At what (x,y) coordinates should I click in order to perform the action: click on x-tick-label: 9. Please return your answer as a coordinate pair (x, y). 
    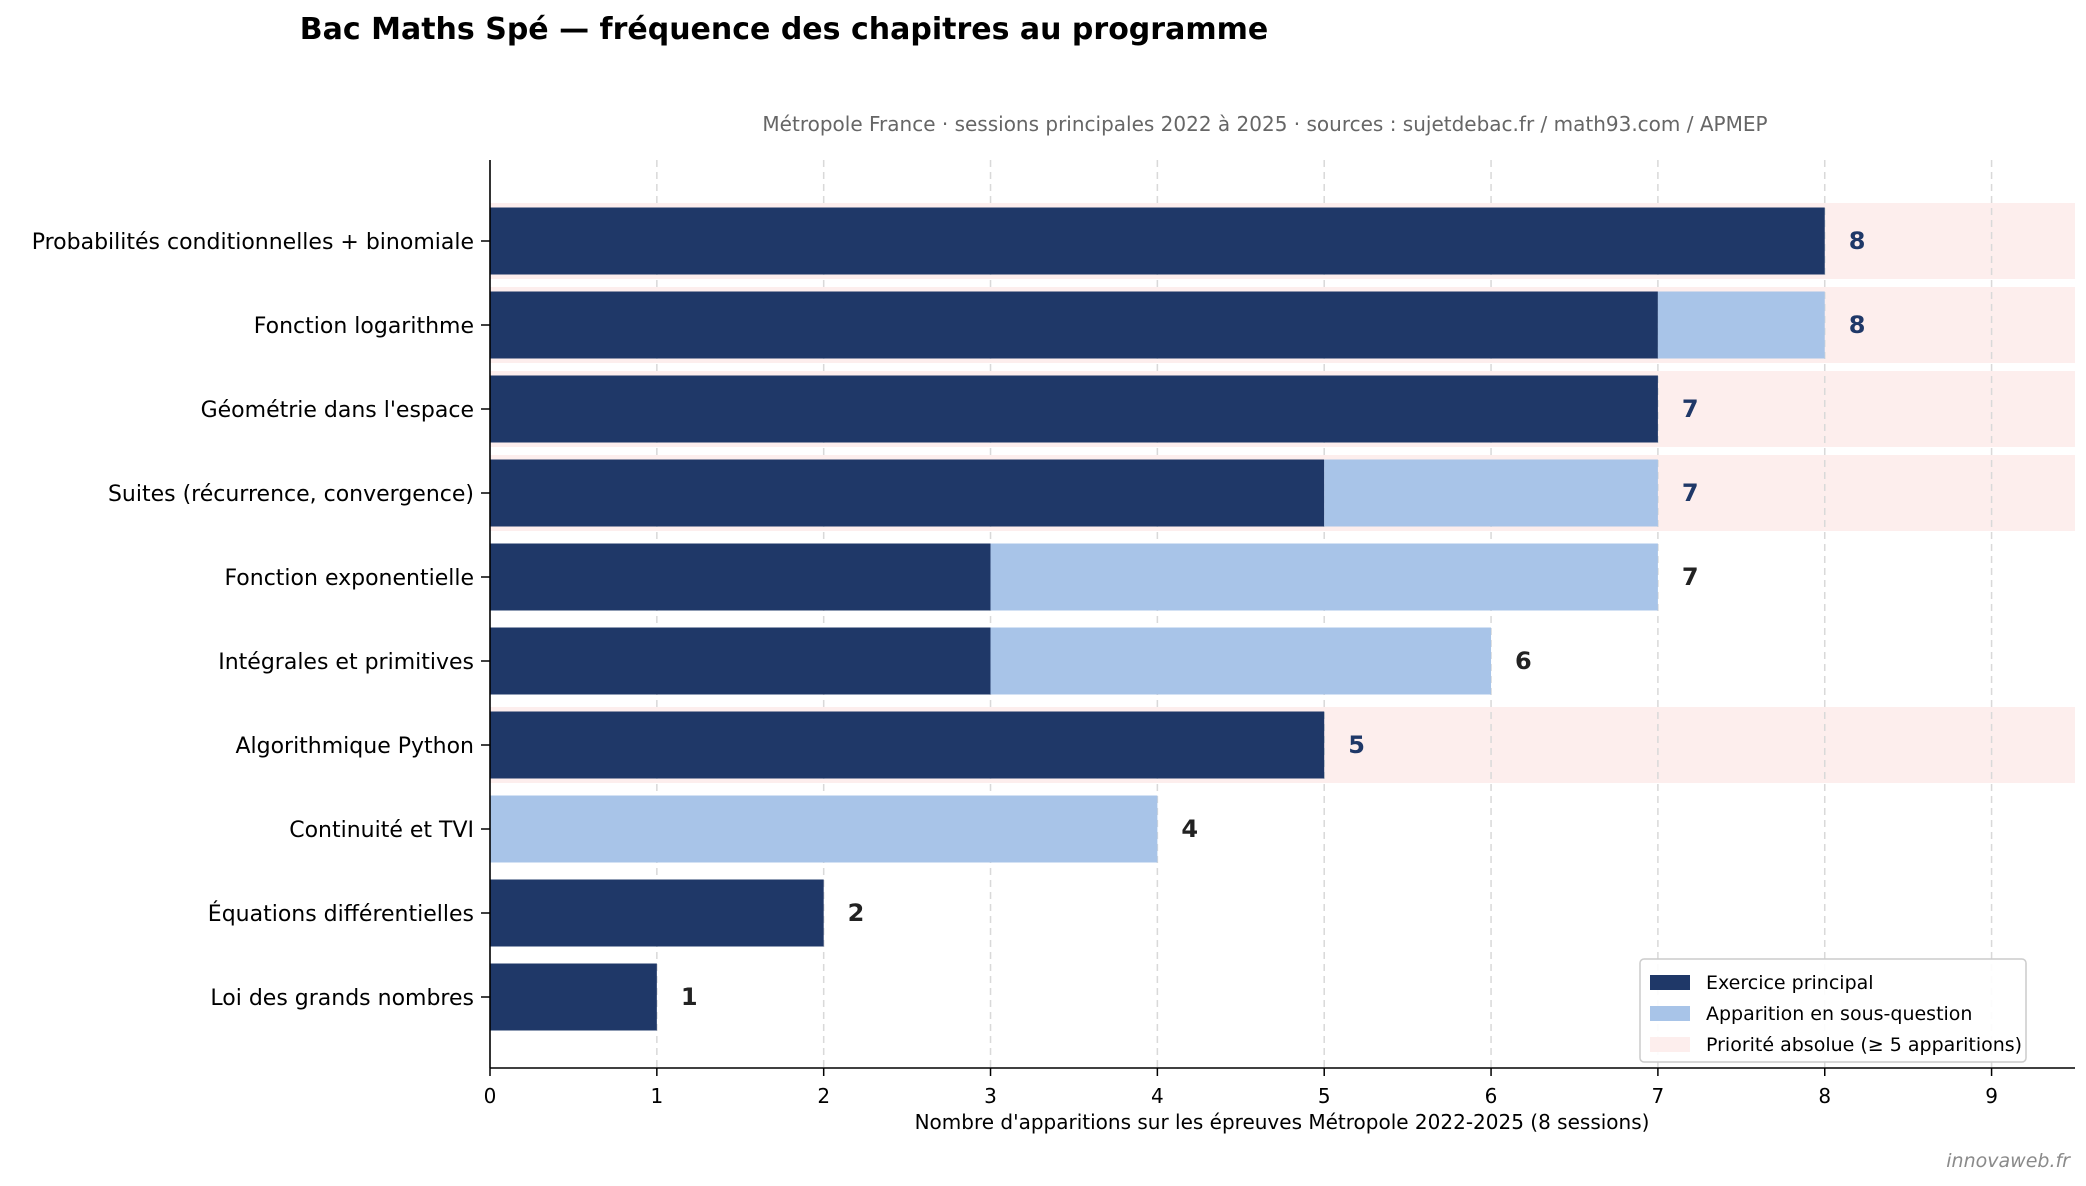
    Looking at the image, I should click on (1991, 1096).